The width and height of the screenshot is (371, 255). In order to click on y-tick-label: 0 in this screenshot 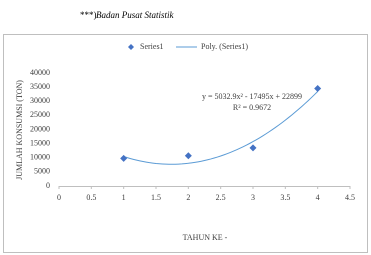, I will do `click(48, 185)`.